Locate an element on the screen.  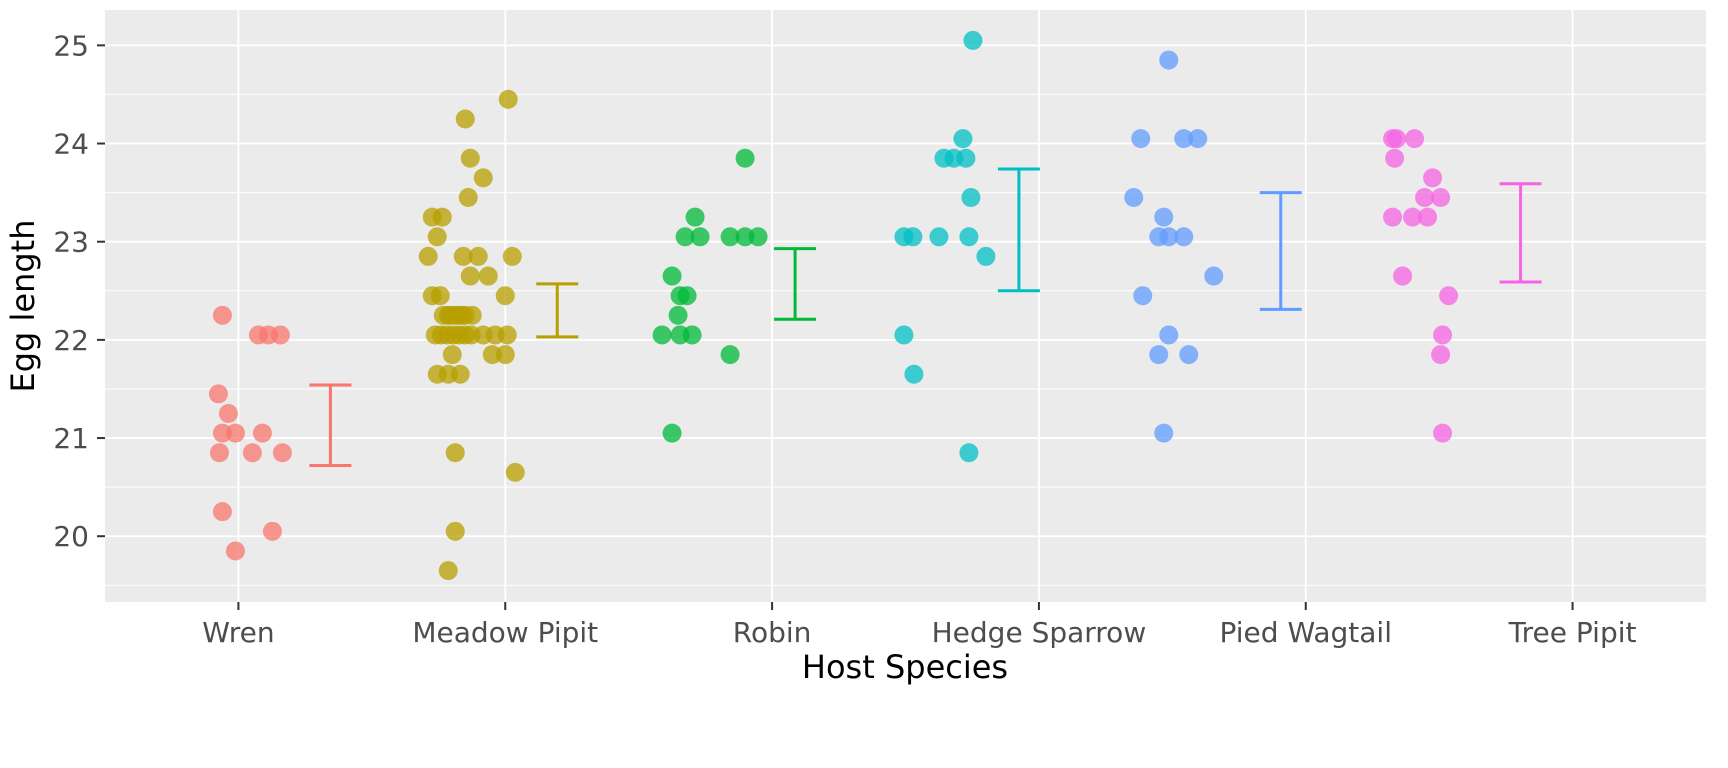
y-tick-label: 20 is located at coordinates (71, 536).